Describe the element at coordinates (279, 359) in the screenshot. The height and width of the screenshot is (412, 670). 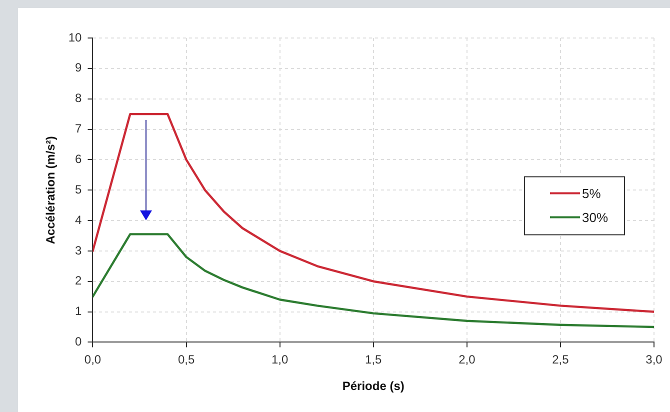
I see `x-tick-label: 1,0` at that location.